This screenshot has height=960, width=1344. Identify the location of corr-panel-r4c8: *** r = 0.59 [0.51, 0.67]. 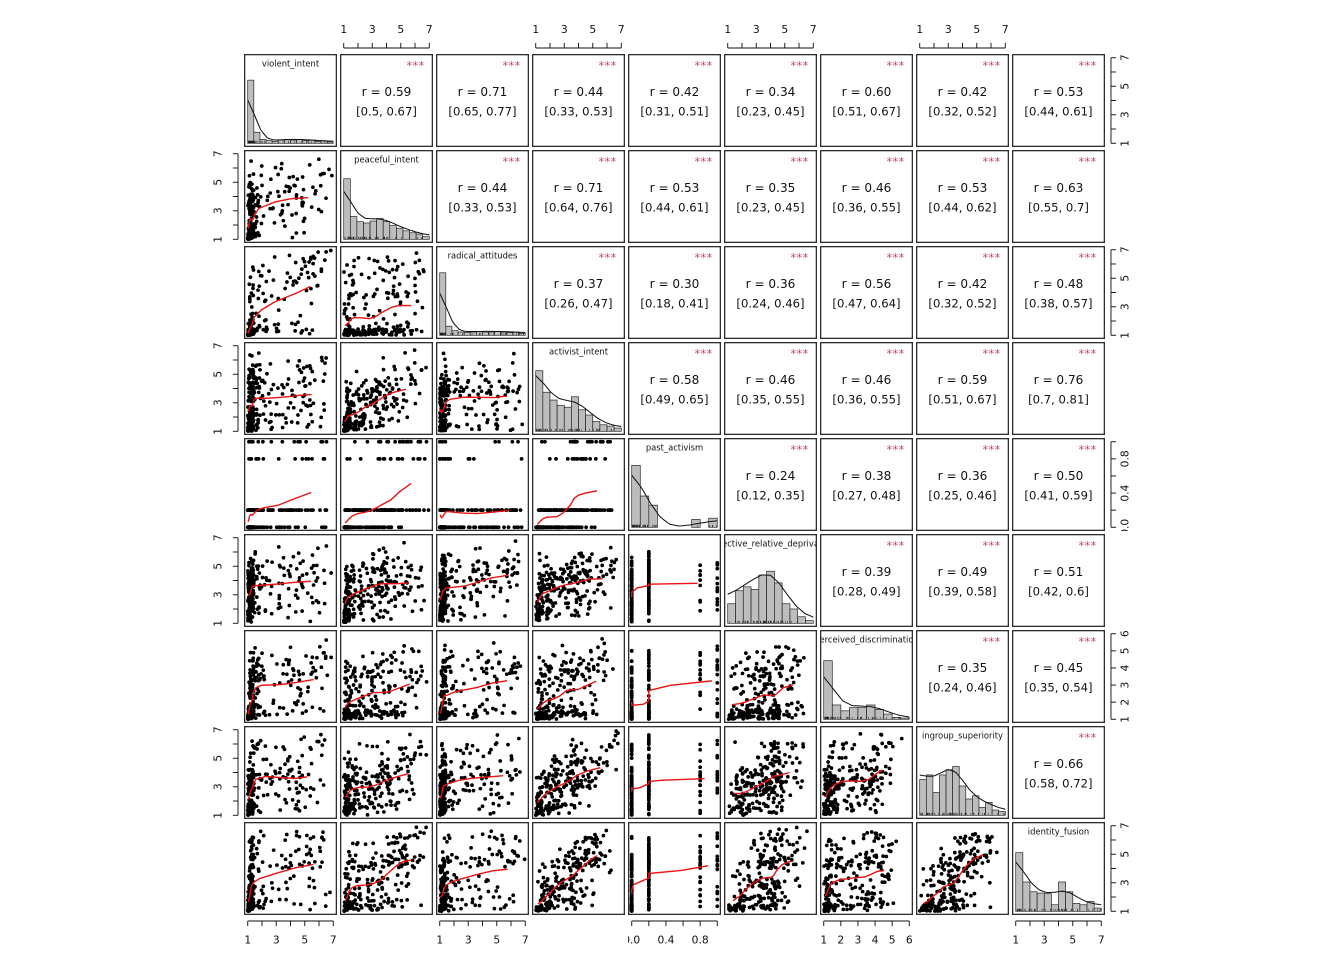
(962, 388).